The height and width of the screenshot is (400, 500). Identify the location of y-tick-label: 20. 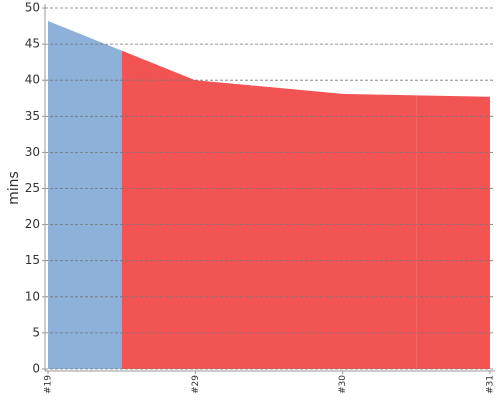
(32, 224).